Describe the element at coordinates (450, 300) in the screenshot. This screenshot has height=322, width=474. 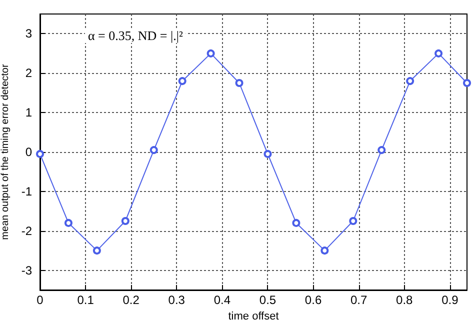
I see `x-tick-label: 0.9` at that location.